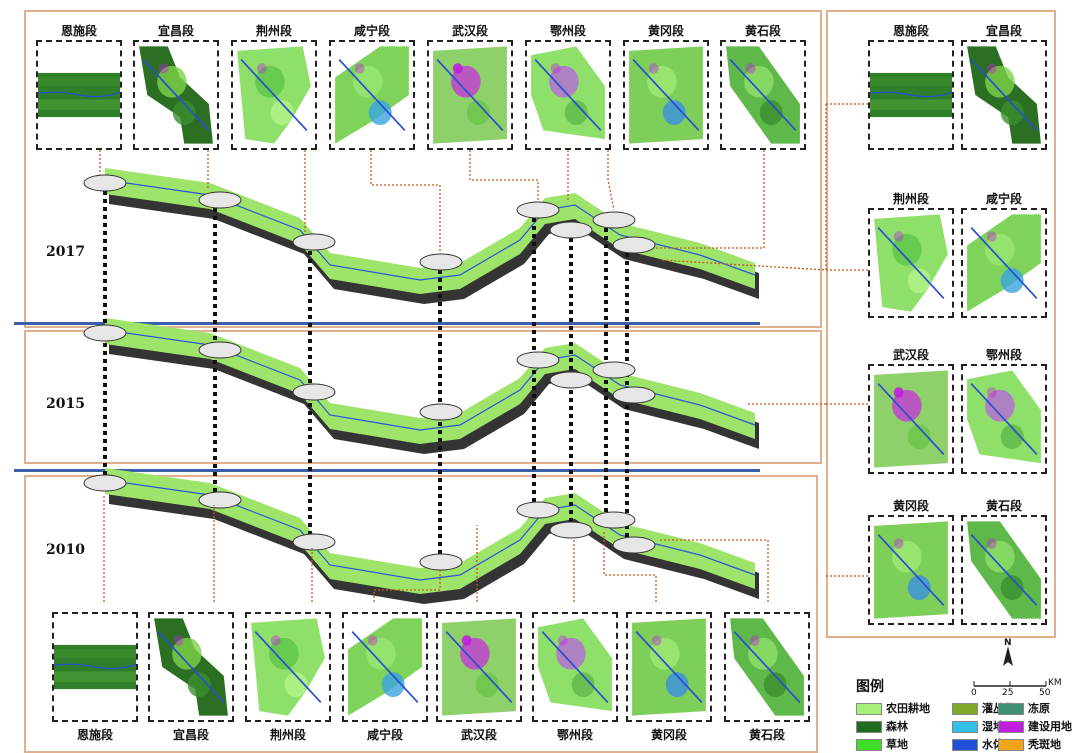 This screenshot has height=753, width=1080. What do you see at coordinates (95, 677) in the screenshot?
I see `seg-2010-1: 恩施段` at bounding box center [95, 677].